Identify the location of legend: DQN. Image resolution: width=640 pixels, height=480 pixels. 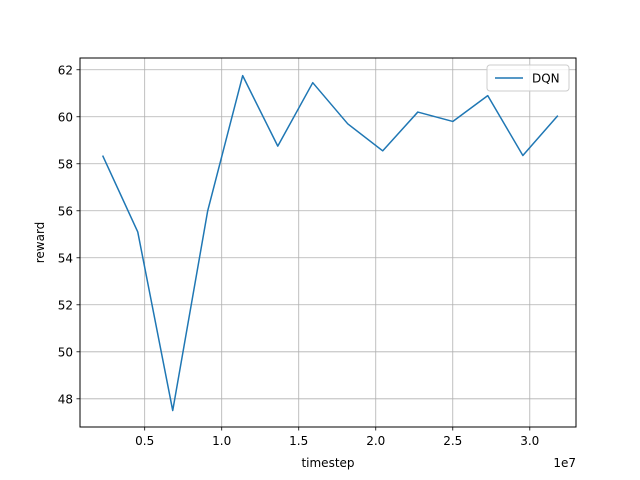
(528, 78).